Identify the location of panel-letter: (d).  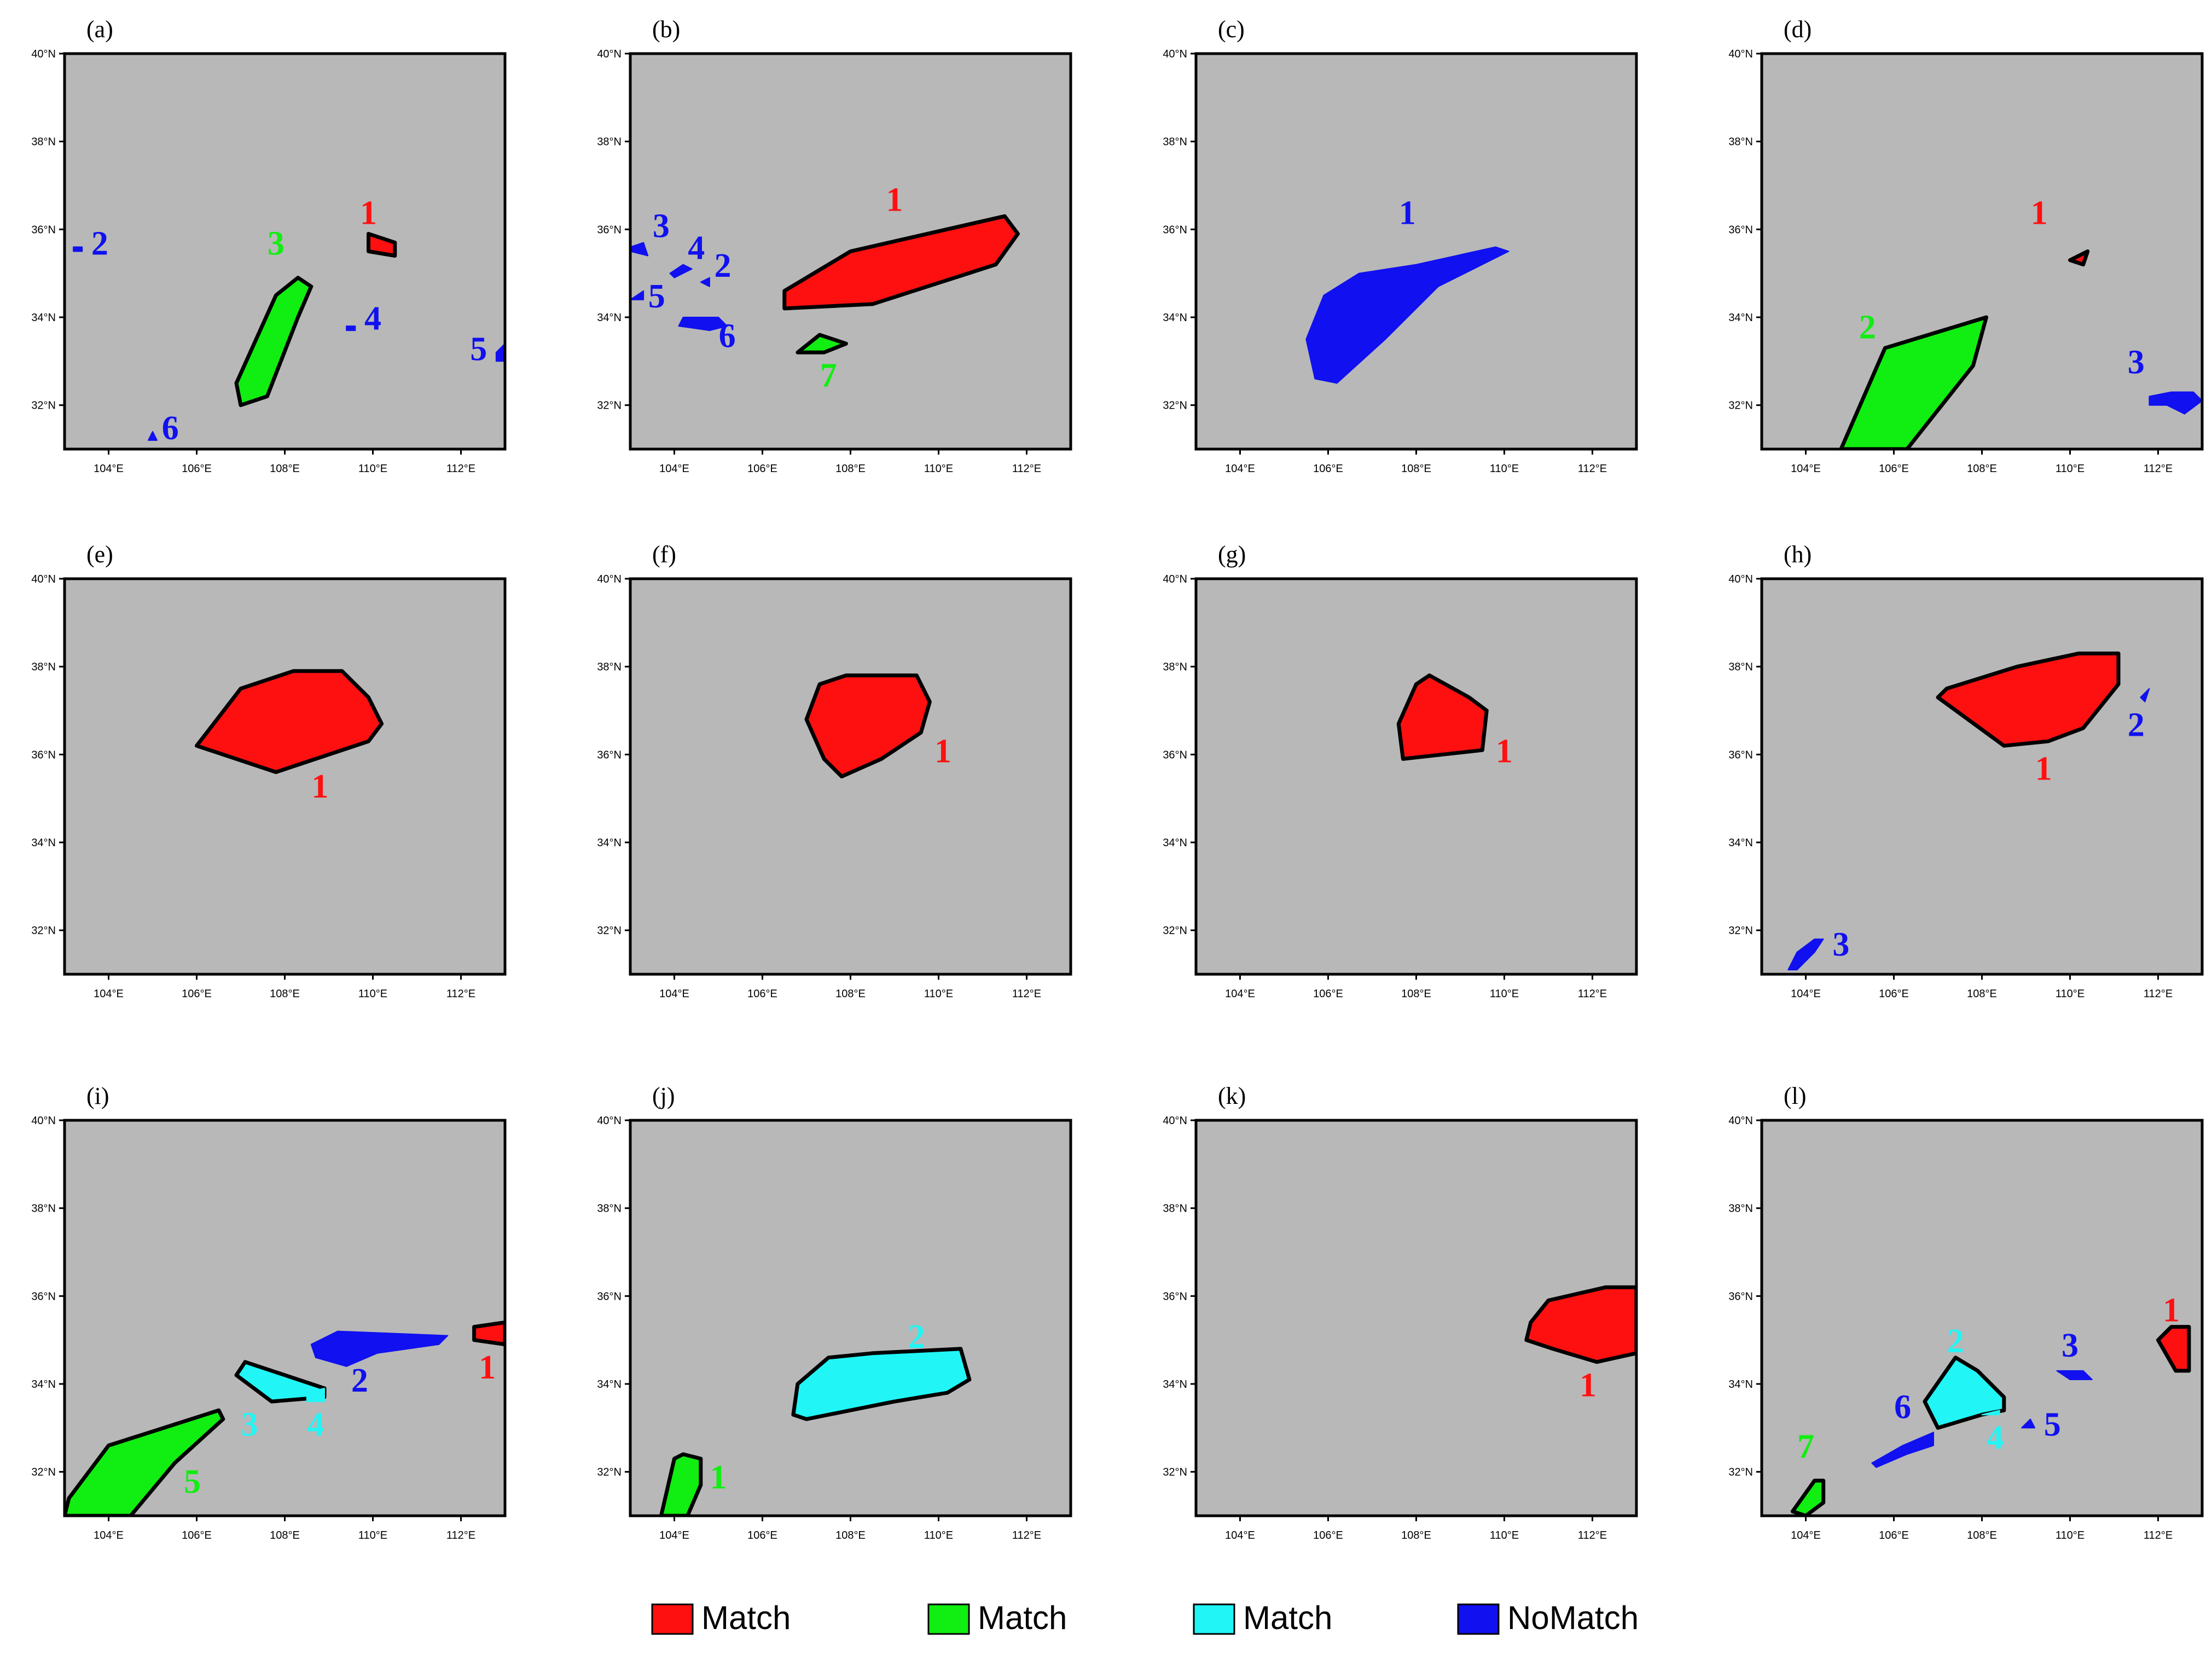
(1798, 30).